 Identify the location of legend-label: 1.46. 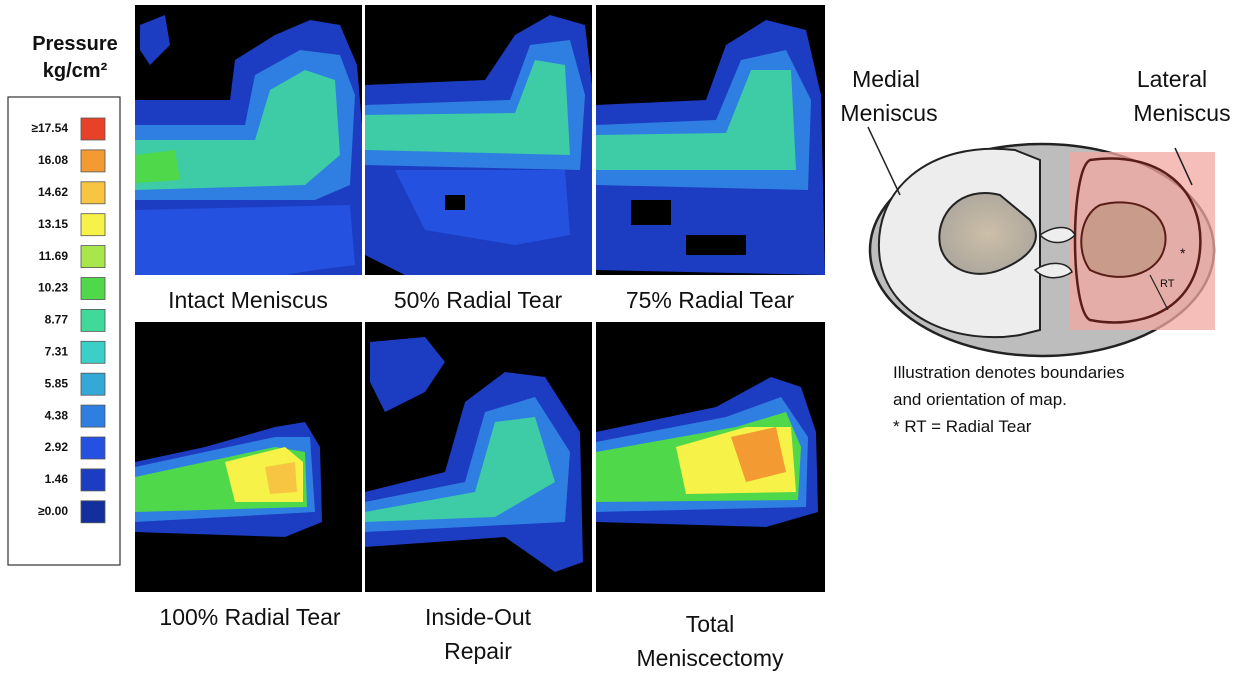
(57, 479).